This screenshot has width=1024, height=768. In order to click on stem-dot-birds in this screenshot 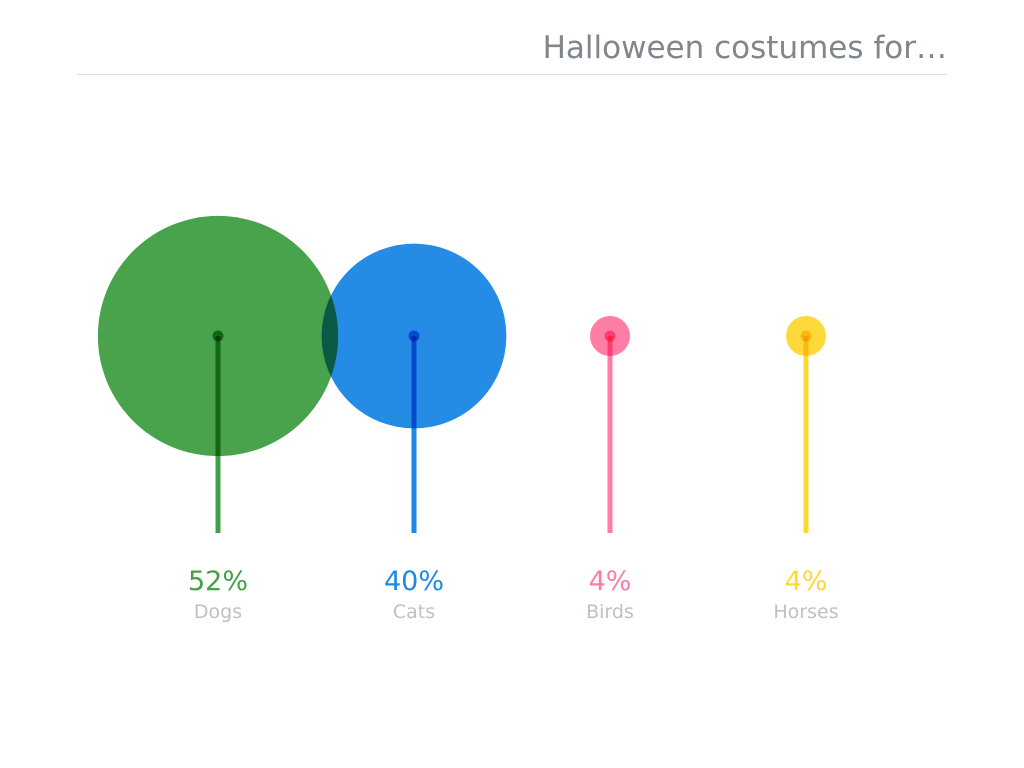, I will do `click(610, 336)`.